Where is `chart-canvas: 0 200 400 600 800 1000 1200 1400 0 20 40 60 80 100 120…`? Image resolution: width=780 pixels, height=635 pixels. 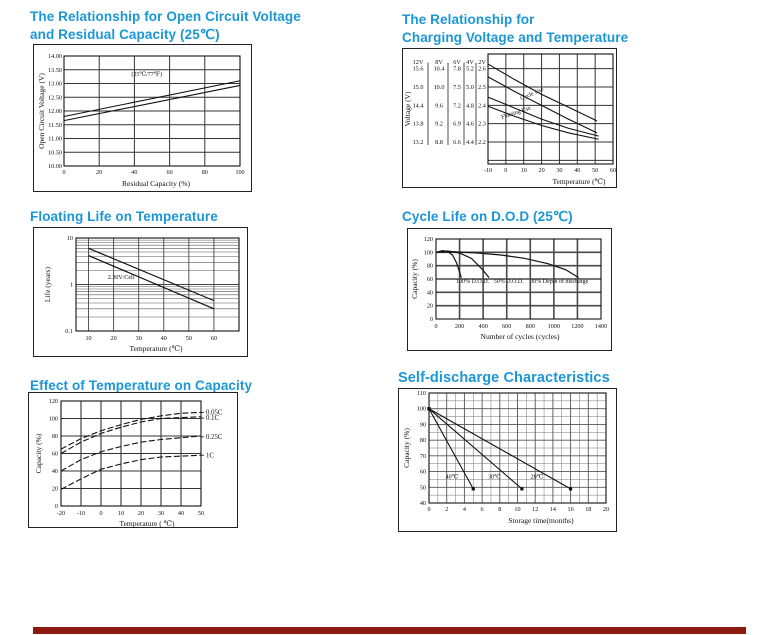
chart-canvas: 0 200 400 600 800 1000 1200 1400 0 20 40 60 80 100 120… is located at coordinates (508, 288).